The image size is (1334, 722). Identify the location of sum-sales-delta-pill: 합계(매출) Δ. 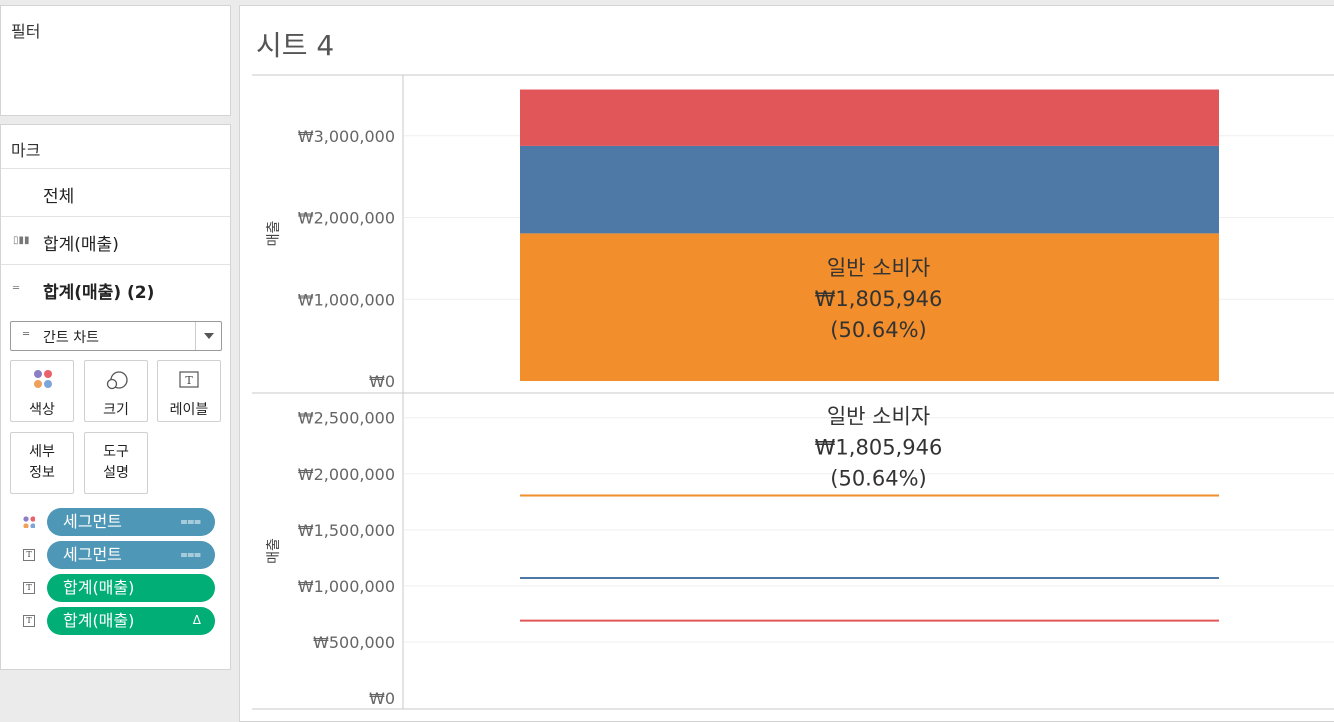
(131, 621).